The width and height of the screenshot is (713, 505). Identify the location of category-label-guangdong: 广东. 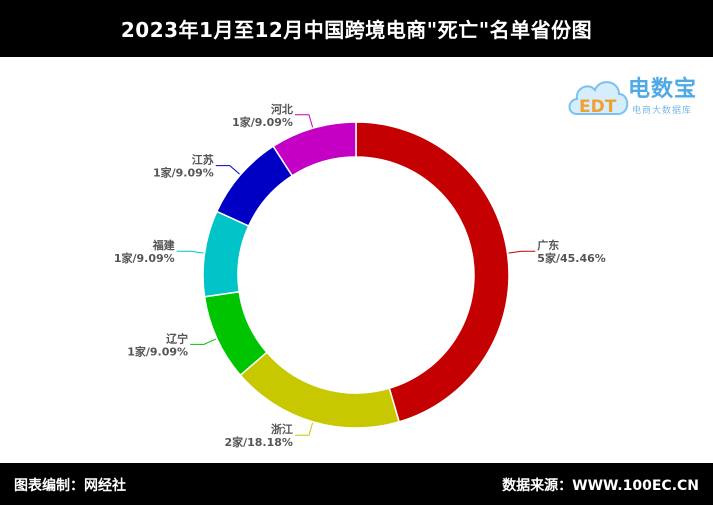
(548, 245).